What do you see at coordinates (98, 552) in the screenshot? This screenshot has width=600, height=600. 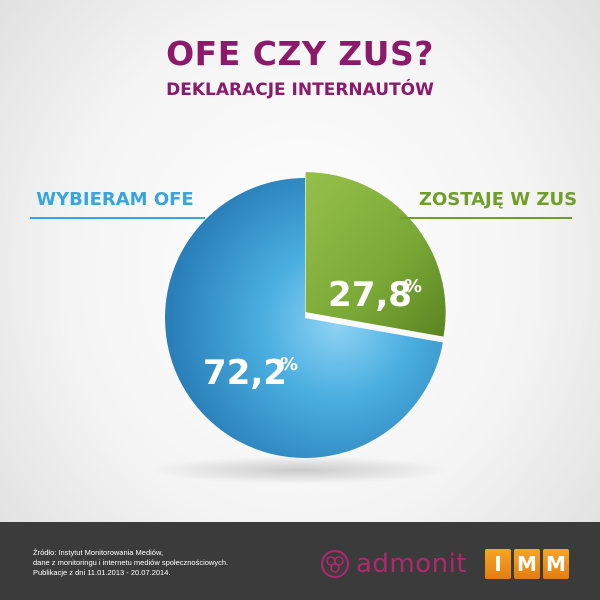 I see `source-line-1: Źródło: Instytut Monitorowania Mediów,` at bounding box center [98, 552].